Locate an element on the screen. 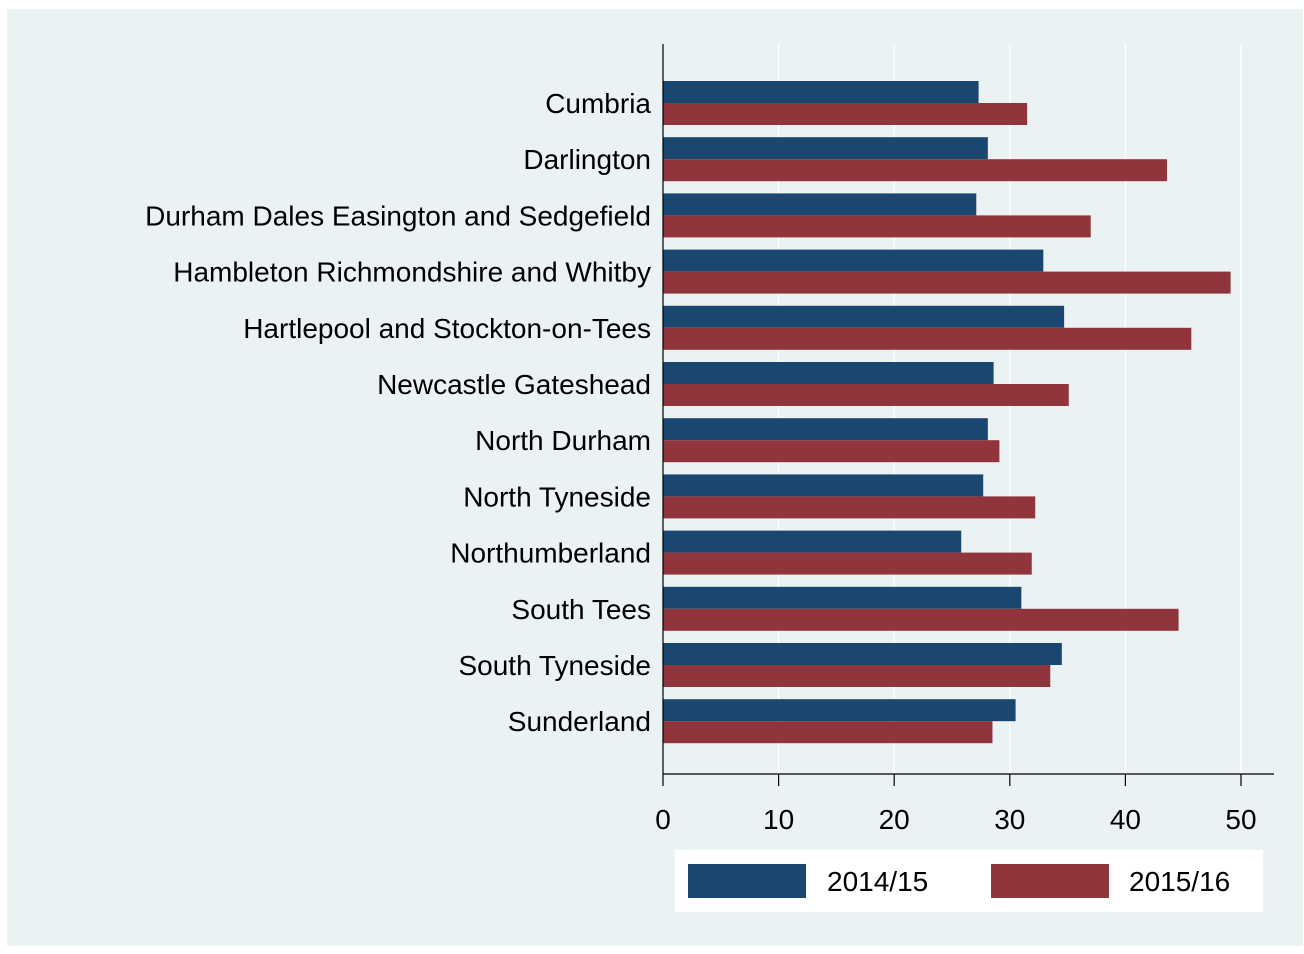 The height and width of the screenshot is (954, 1304). category-label: Sunderland is located at coordinates (579, 721).